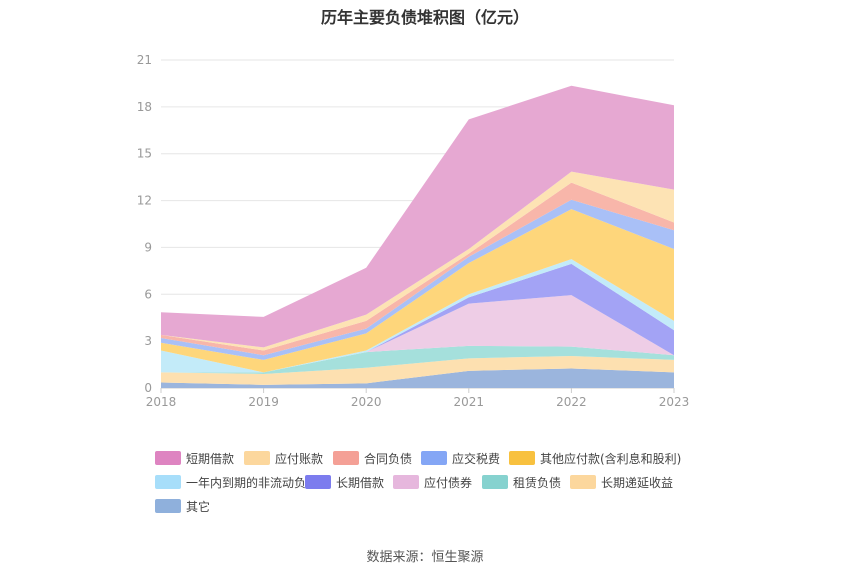 This screenshot has width=850, height=575. Describe the element at coordinates (144, 60) in the screenshot. I see `y-tick-label: 21` at that location.